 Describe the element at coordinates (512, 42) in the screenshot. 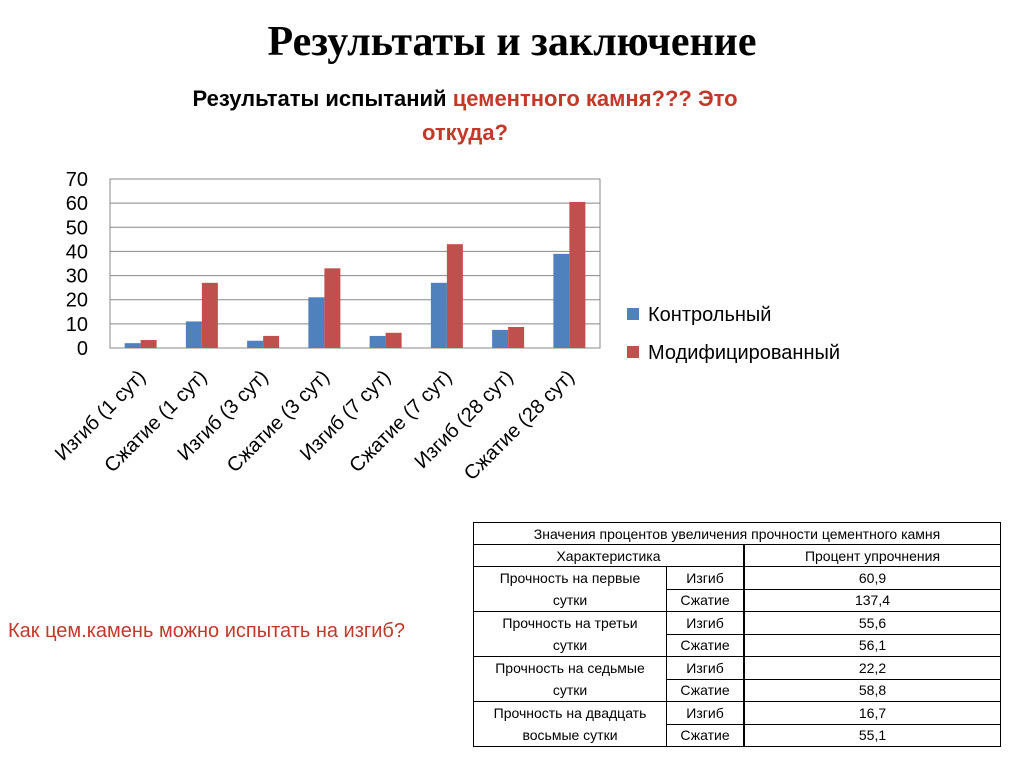

I see `slide-title: Результаты и заключение` at that location.